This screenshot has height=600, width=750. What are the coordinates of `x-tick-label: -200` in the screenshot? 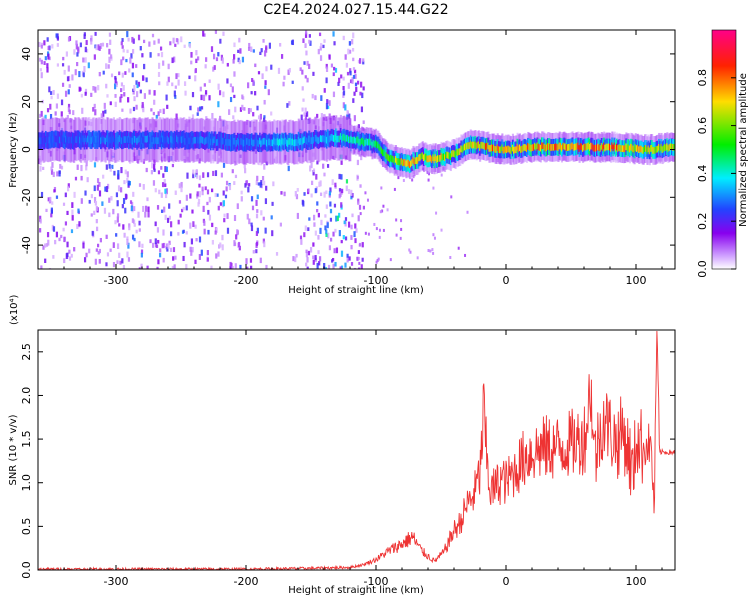 It's located at (246, 581).